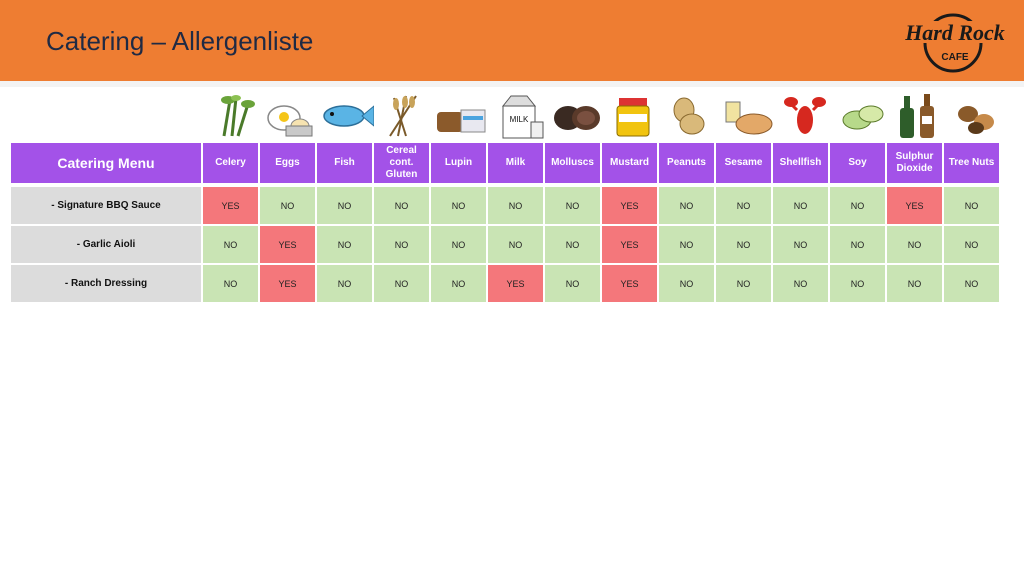 This screenshot has width=1024, height=576. I want to click on column-header-peanuts: Peanuts, so click(686, 163).